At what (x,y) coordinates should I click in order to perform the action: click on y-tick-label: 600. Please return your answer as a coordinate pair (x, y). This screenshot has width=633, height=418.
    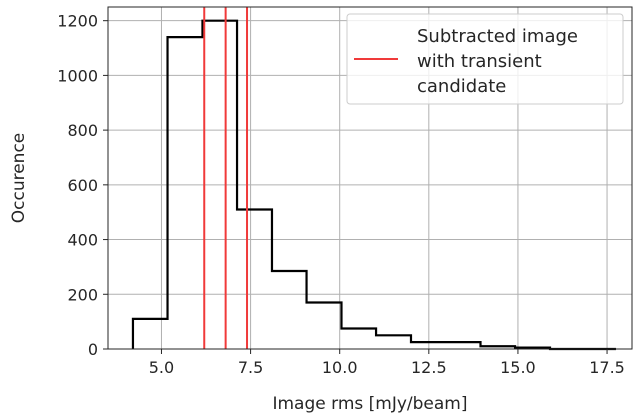
    Looking at the image, I should click on (82, 185).